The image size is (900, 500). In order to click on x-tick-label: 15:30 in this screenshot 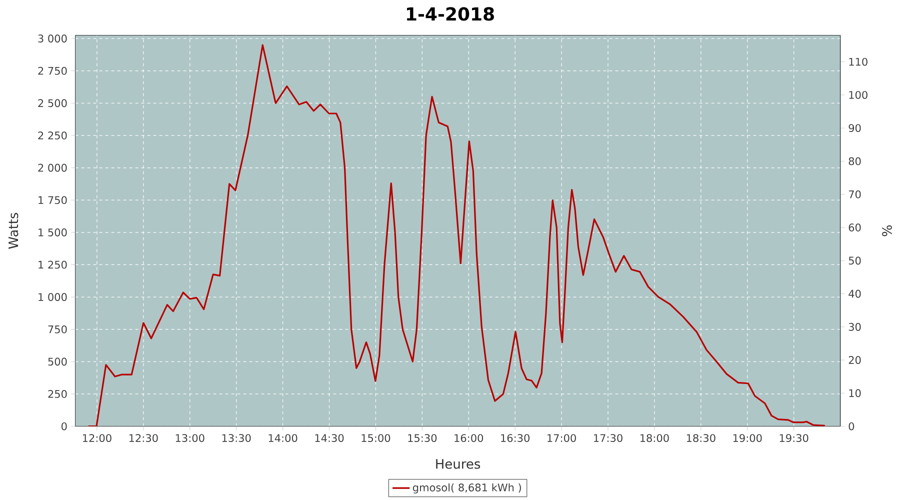, I will do `click(422, 438)`.